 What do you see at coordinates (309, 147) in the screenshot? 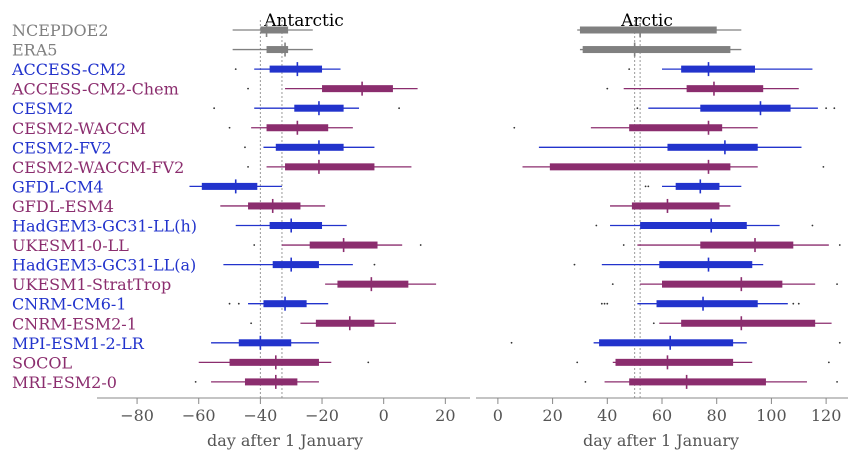
I see `box-antarctic-cesm2-fv2` at bounding box center [309, 147].